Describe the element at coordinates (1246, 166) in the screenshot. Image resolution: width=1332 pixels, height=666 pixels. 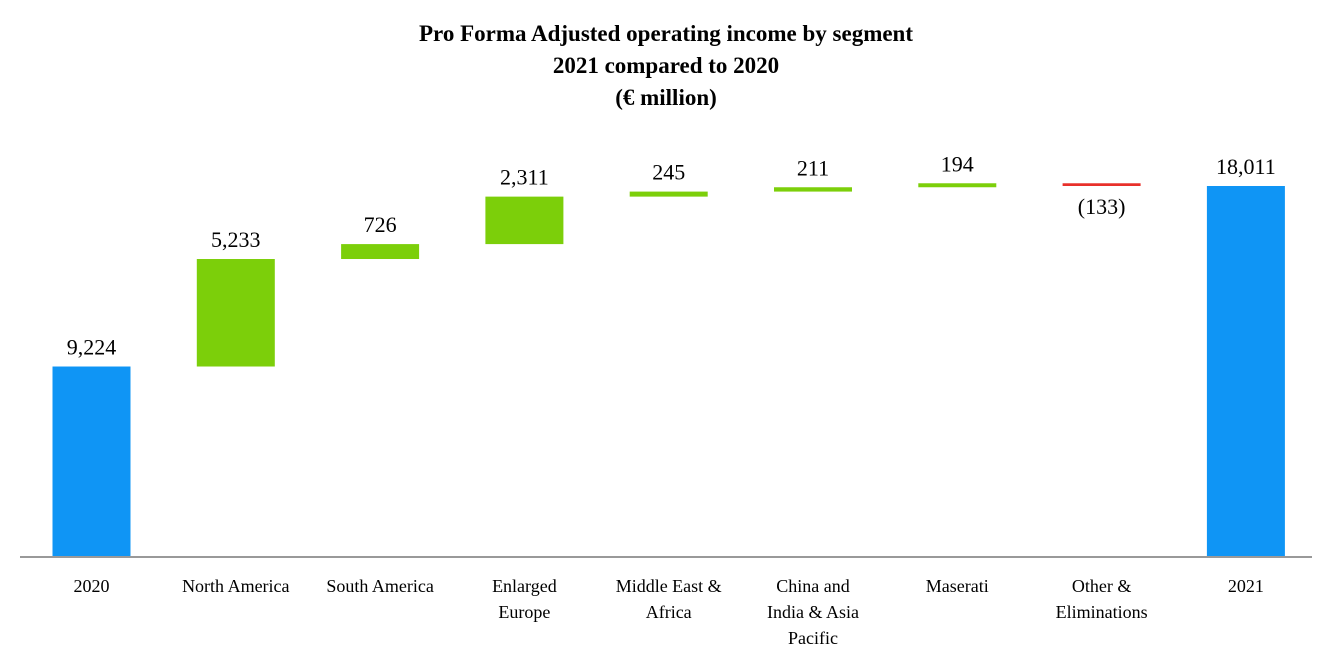
I see `value-label-8: 18,011` at that location.